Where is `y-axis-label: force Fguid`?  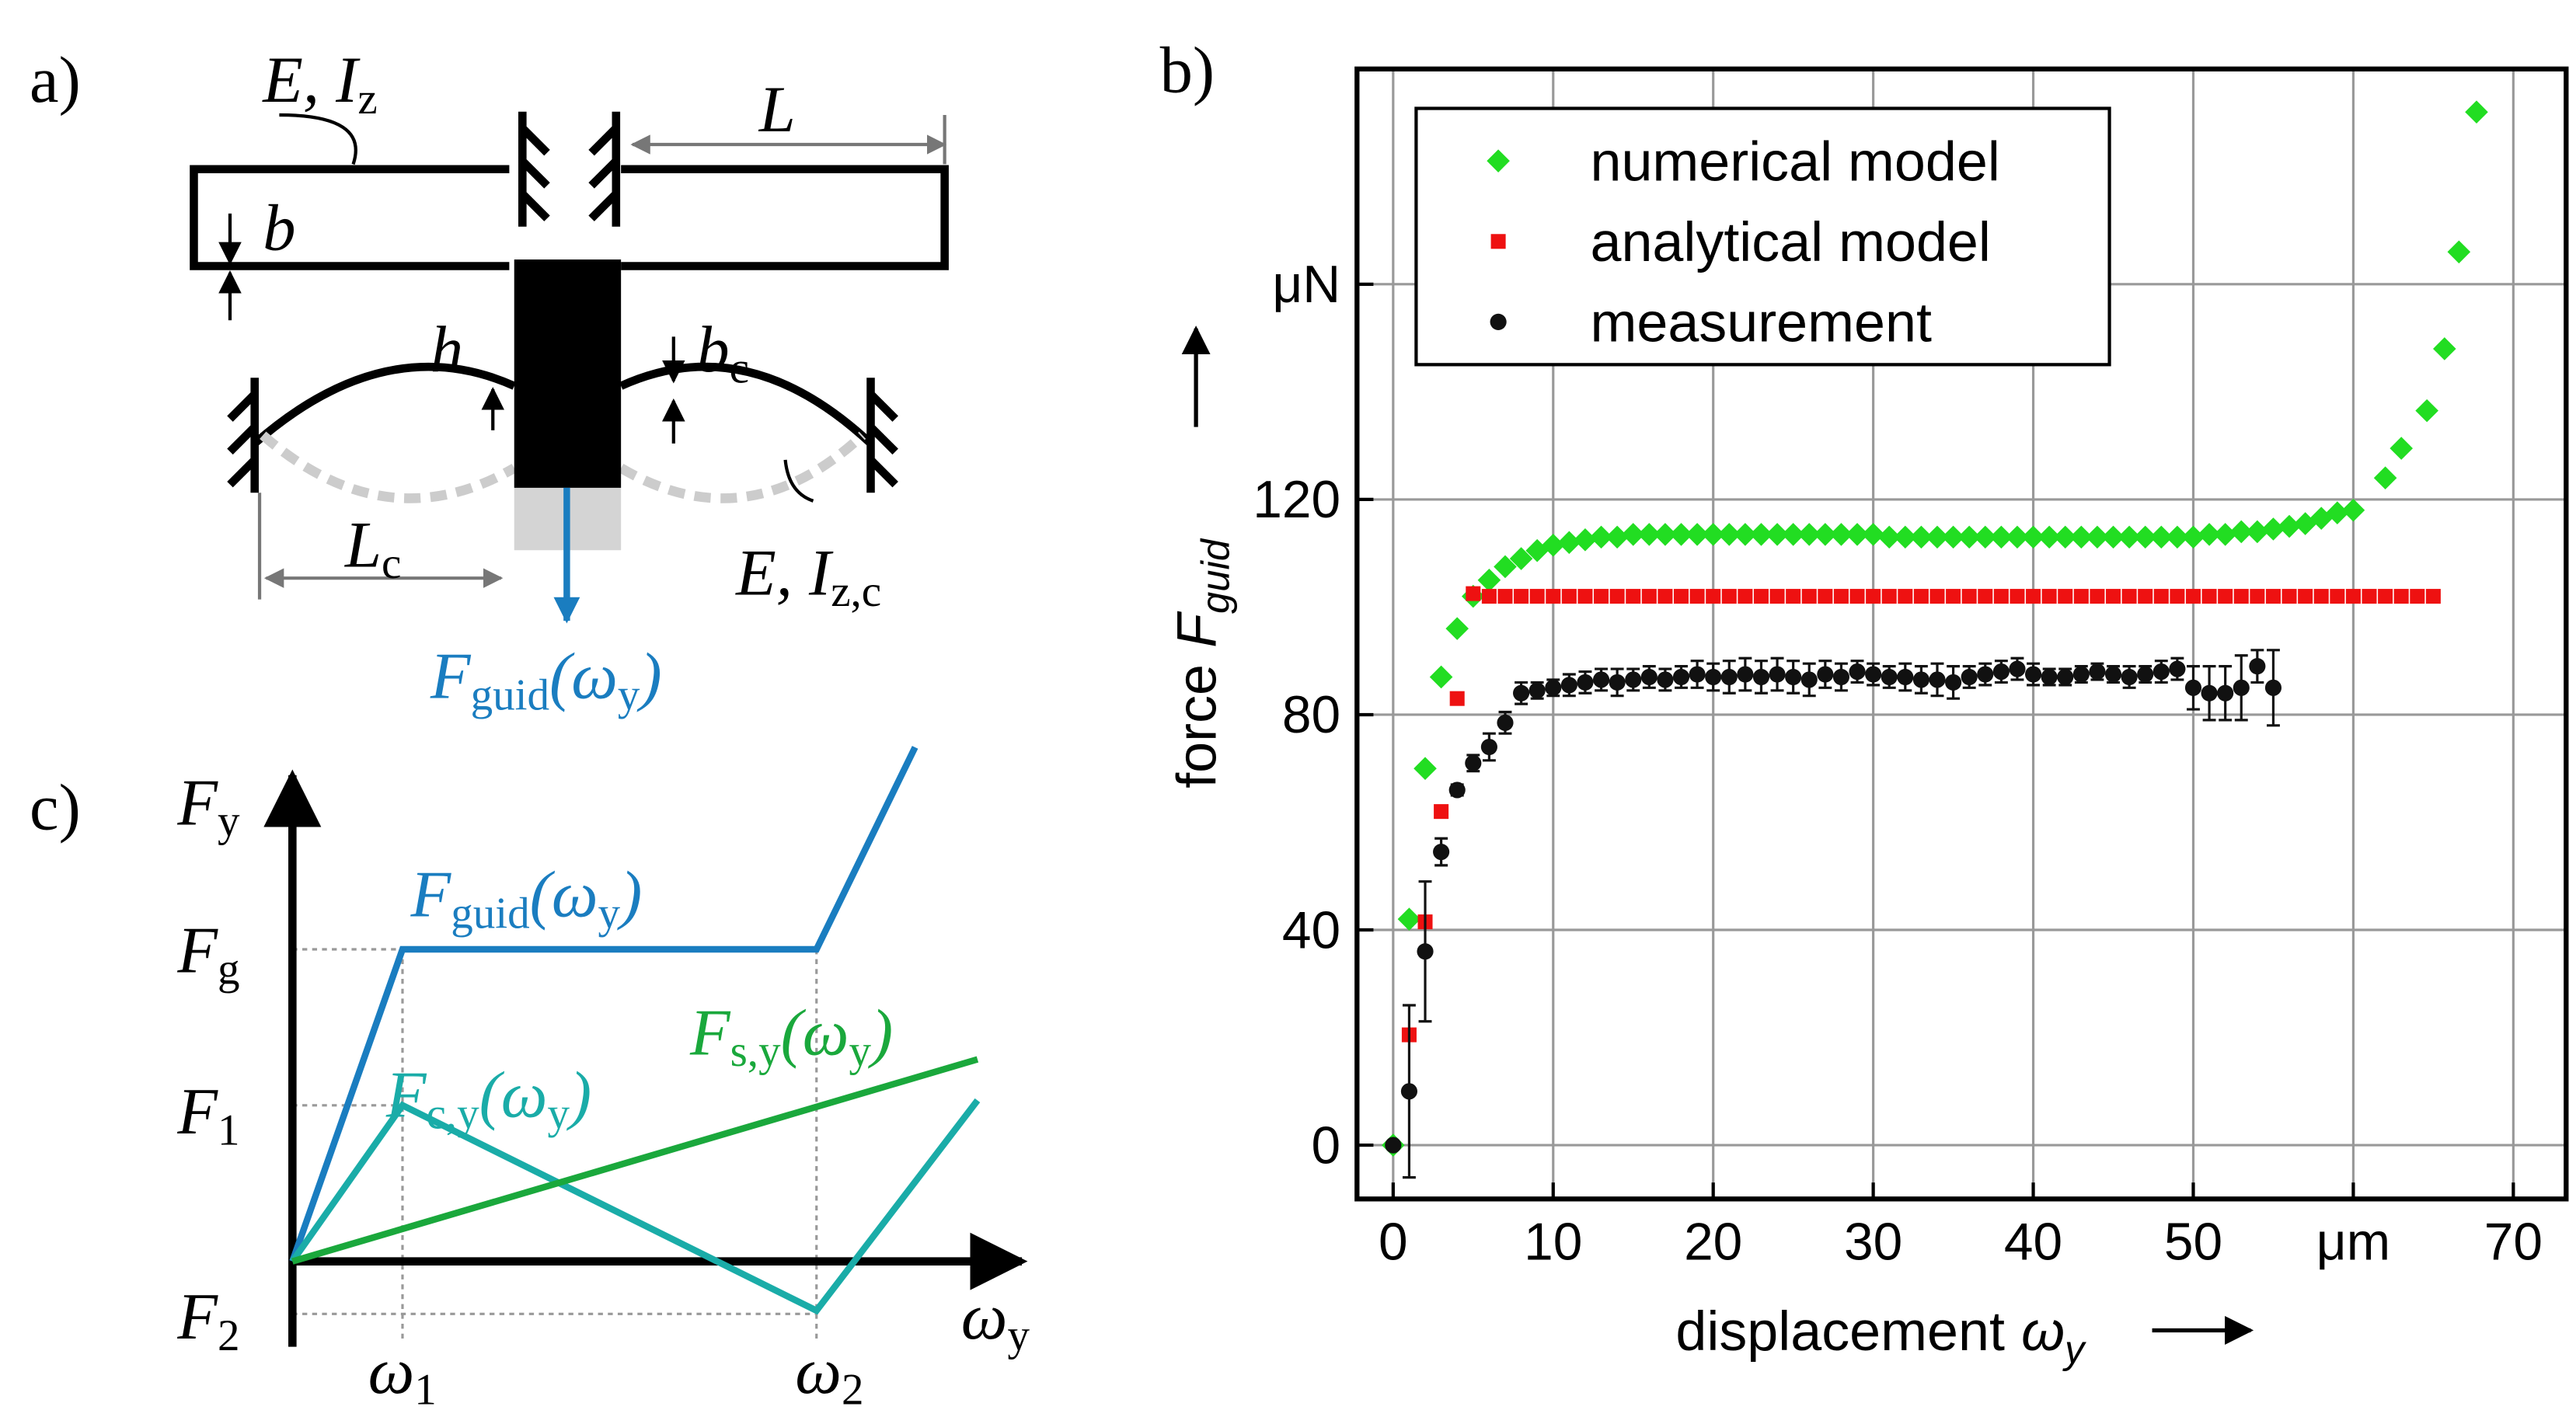 y-axis-label: force Fguid is located at coordinates (1201, 663).